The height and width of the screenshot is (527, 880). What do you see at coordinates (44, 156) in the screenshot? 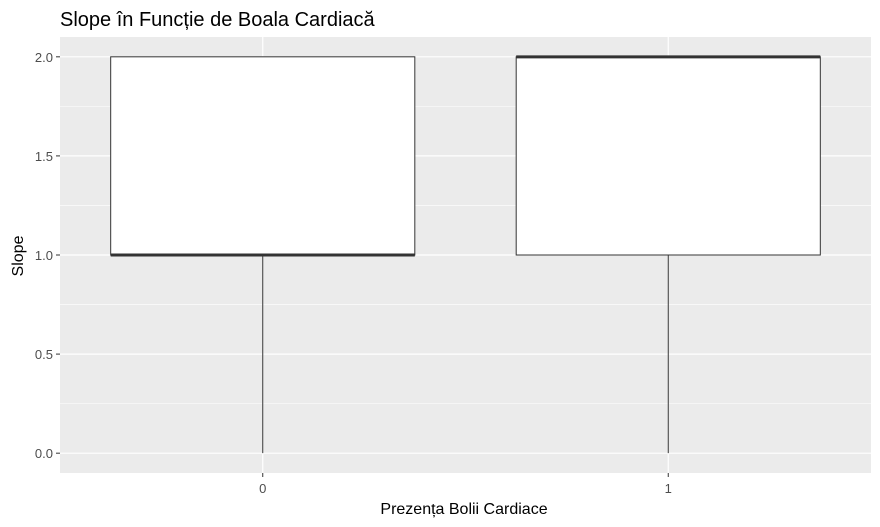
I see `y-tick-label: 1.5` at bounding box center [44, 156].